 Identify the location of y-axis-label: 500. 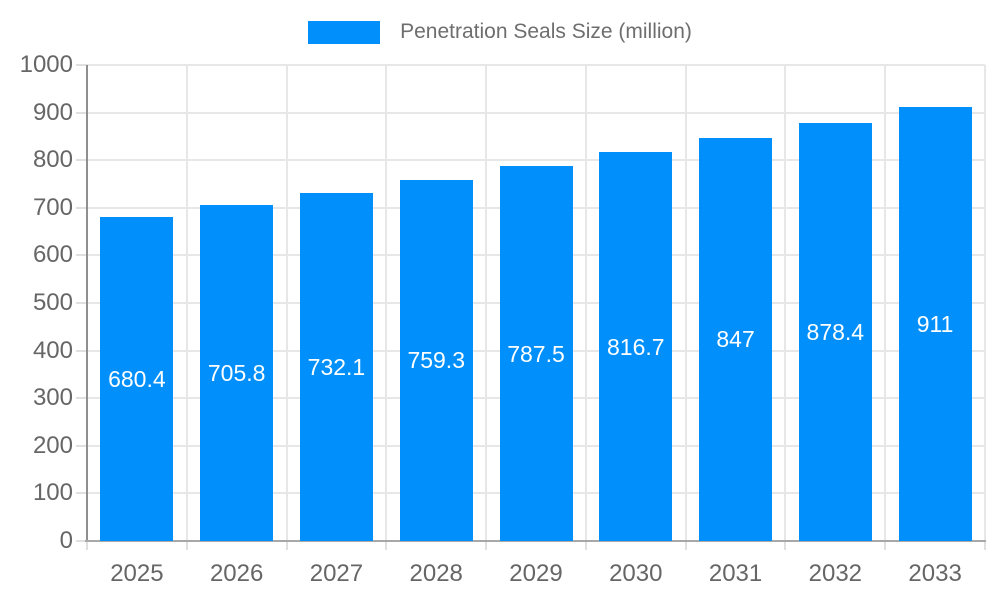
(52, 302).